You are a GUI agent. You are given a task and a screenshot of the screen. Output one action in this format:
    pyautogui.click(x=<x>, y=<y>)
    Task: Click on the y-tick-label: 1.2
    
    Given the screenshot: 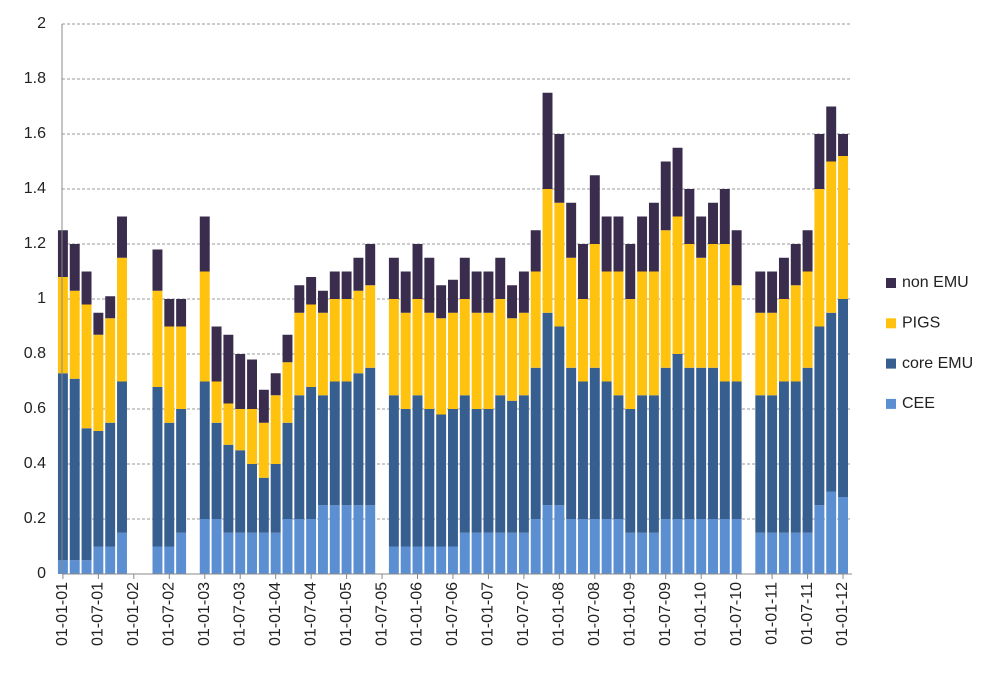 What is the action you would take?
    pyautogui.click(x=35, y=243)
    